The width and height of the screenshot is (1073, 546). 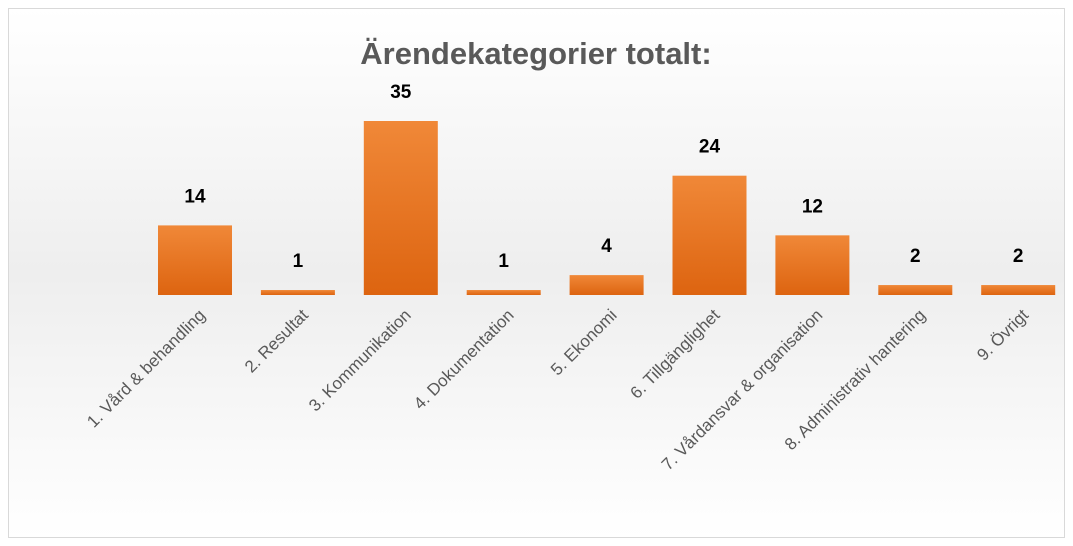 I want to click on data-label: 24, so click(x=710, y=147).